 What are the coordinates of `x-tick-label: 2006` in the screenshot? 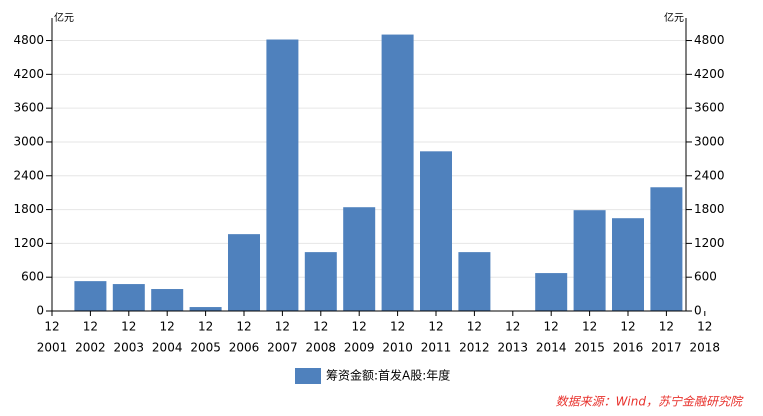 It's located at (244, 348).